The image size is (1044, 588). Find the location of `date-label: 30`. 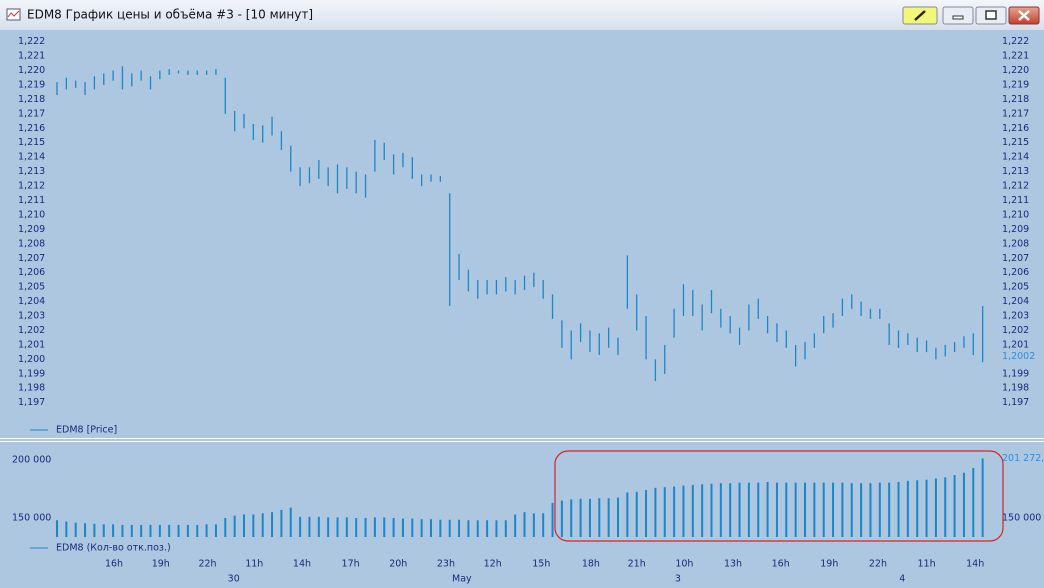

date-label: 30 is located at coordinates (234, 579).